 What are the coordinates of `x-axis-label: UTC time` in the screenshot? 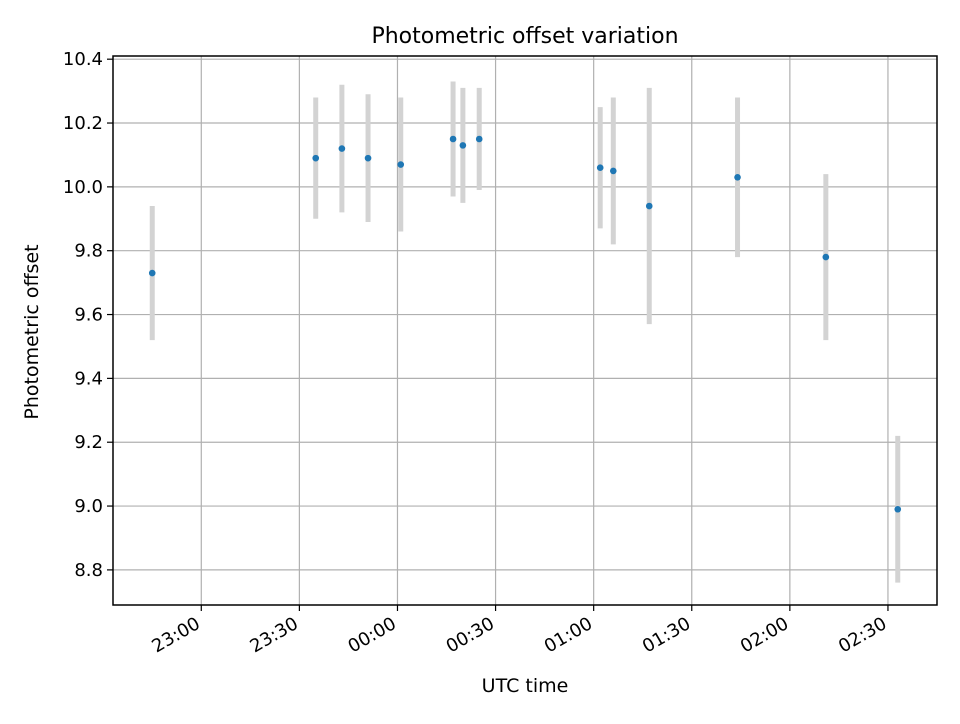 It's located at (525, 686).